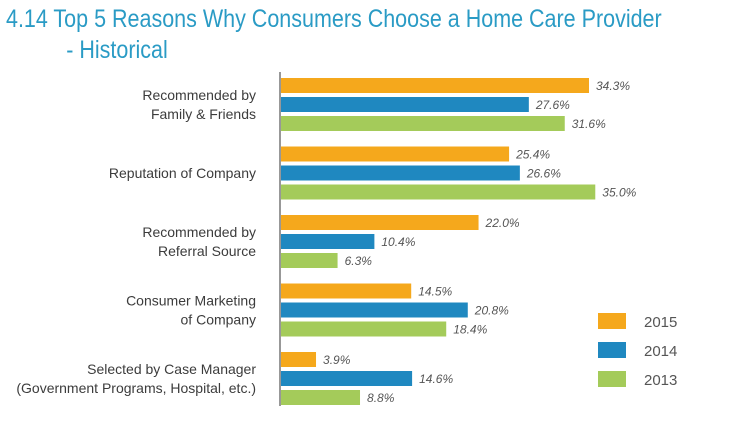 This screenshot has width=731, height=423. I want to click on value-label-2013: 31.6%, so click(589, 124).